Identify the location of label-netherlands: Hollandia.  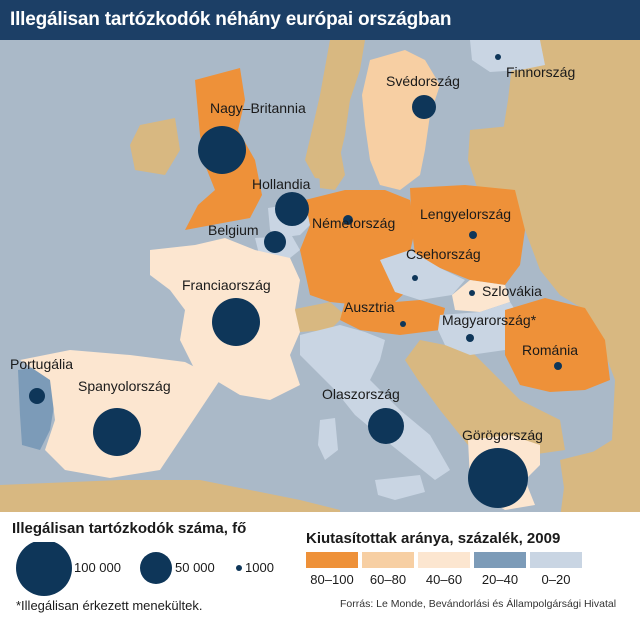
(281, 184).